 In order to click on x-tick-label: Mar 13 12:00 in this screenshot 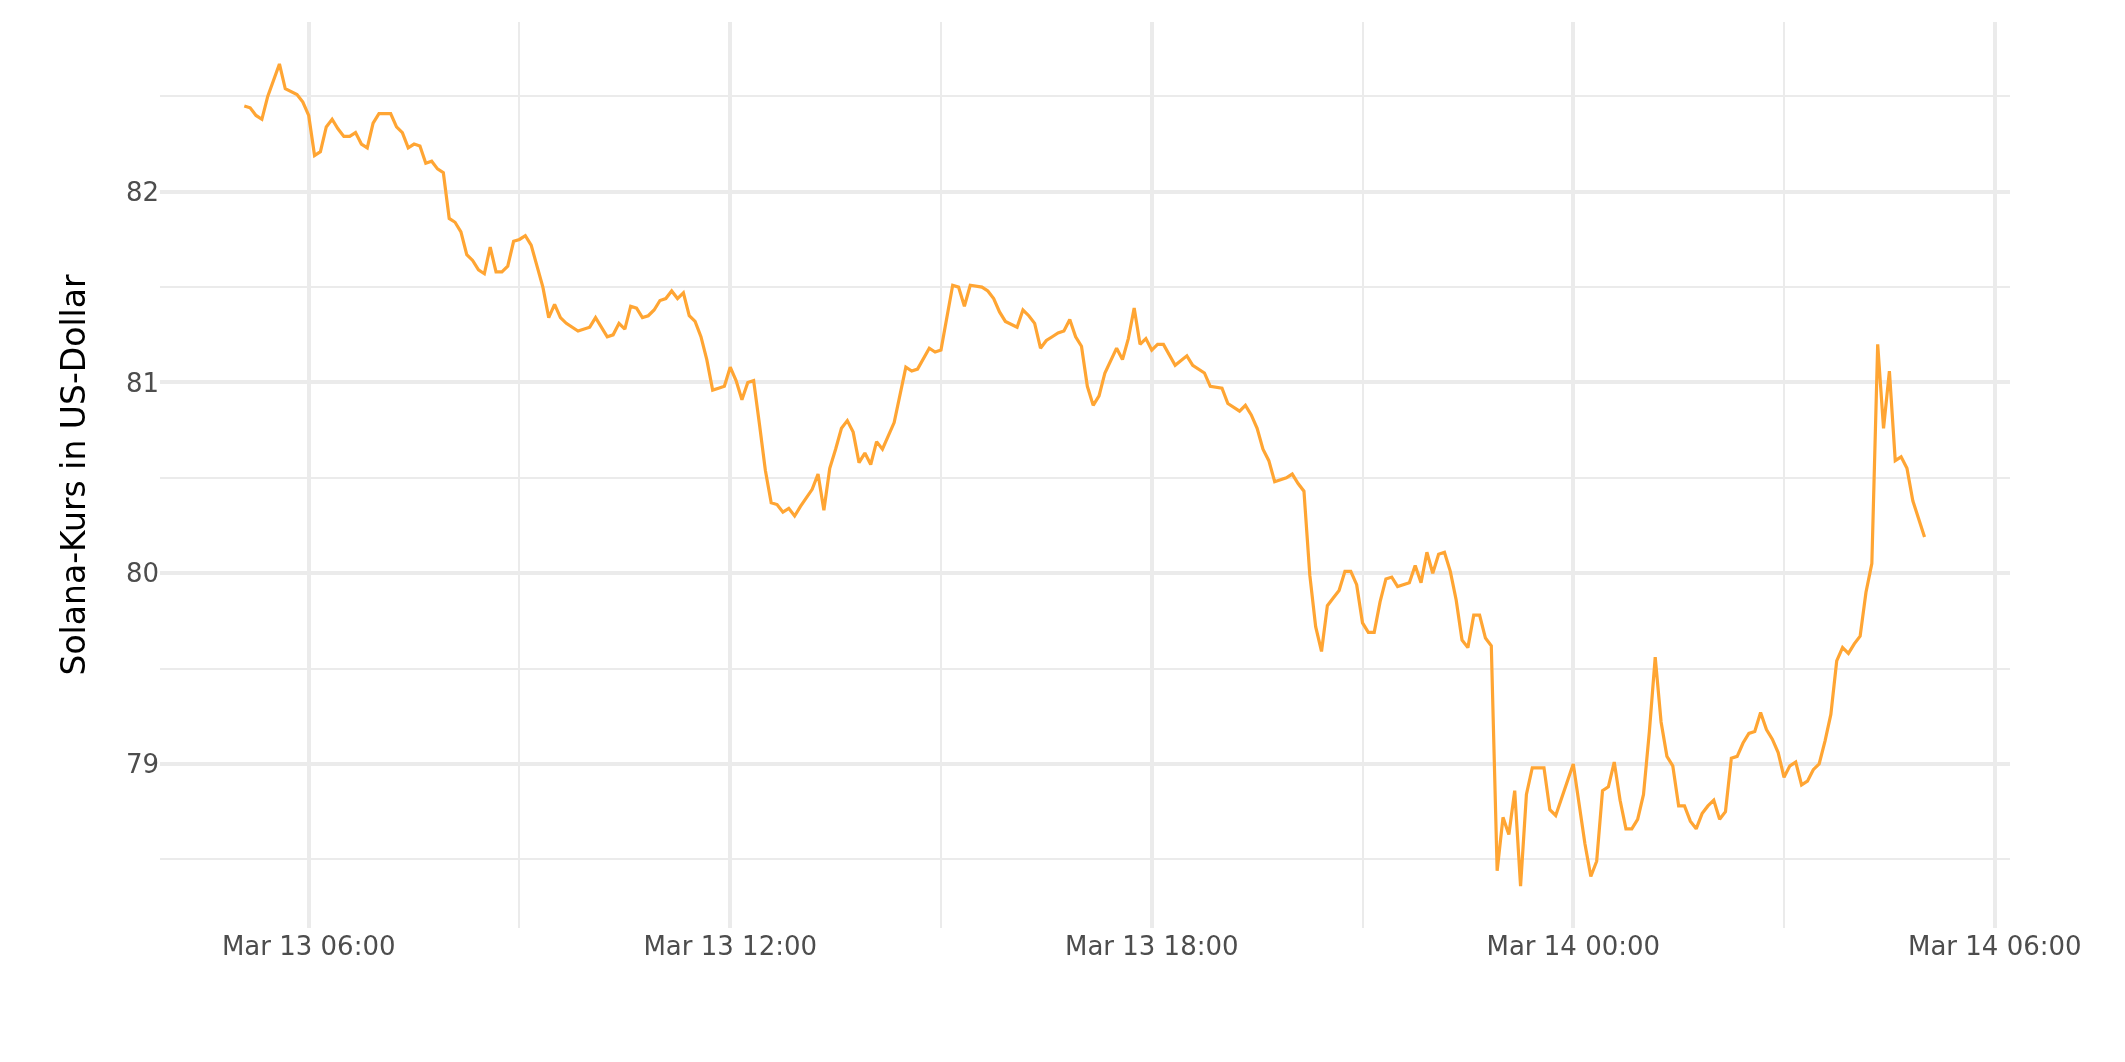, I will do `click(730, 946)`.